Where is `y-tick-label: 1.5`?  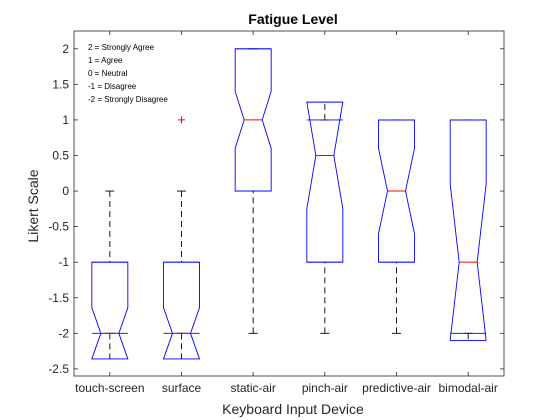
y-tick-label: 1.5 is located at coordinates (60, 84).